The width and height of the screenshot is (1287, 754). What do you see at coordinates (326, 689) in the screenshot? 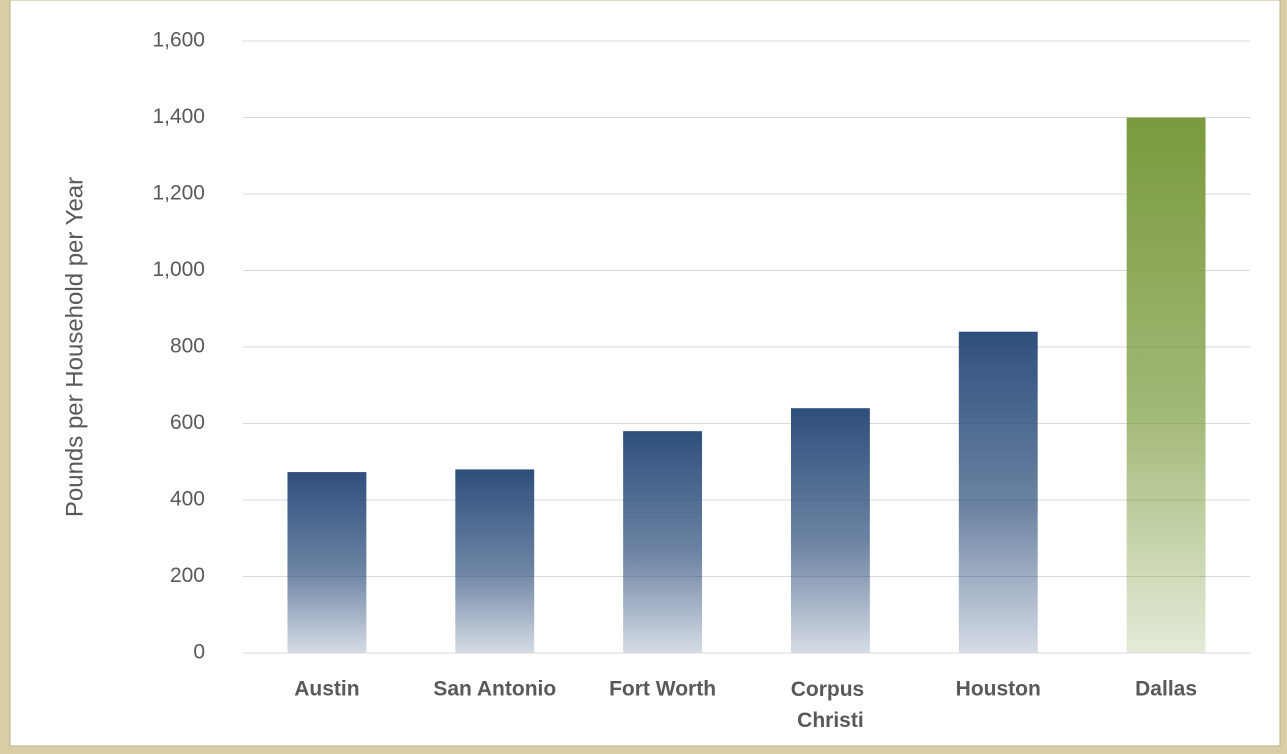
I see `x-tick-label: Austin` at bounding box center [326, 689].